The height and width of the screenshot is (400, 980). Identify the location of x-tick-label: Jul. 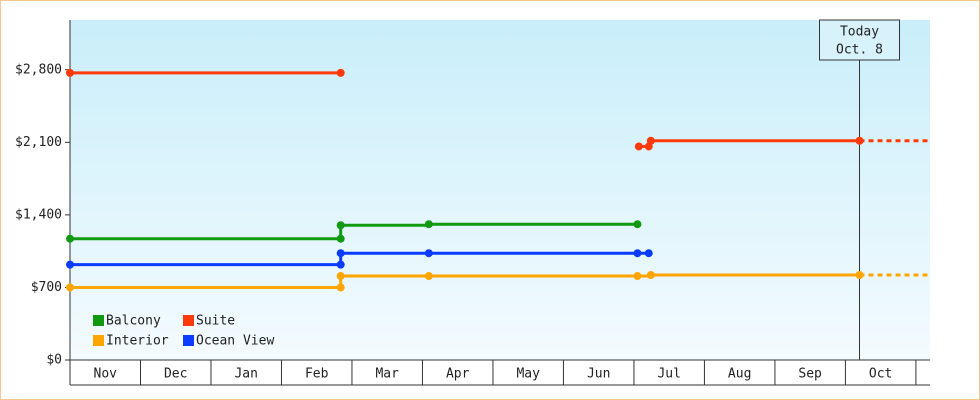
(668, 374).